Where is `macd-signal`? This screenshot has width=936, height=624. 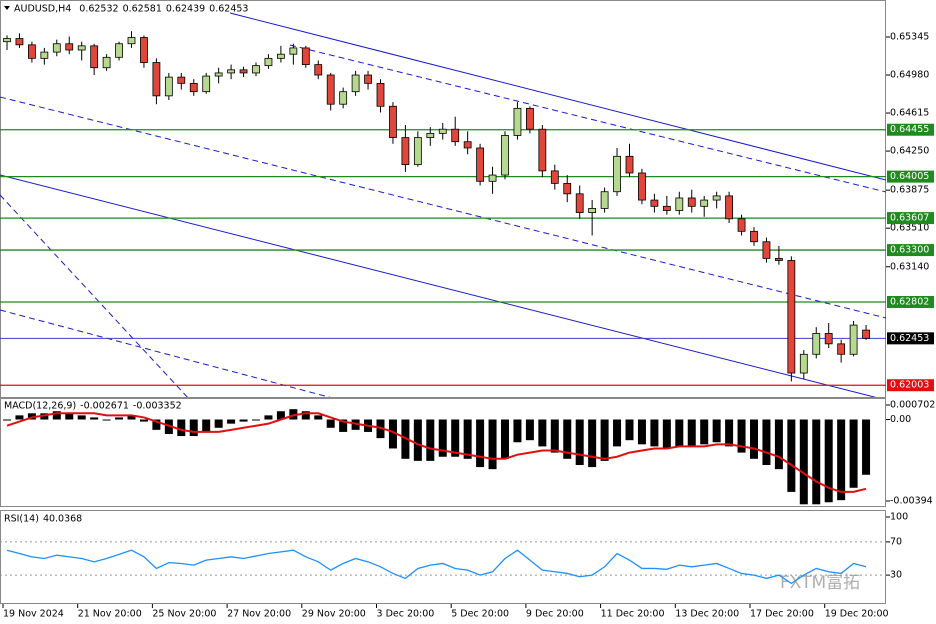 macd-signal is located at coordinates (436, 452).